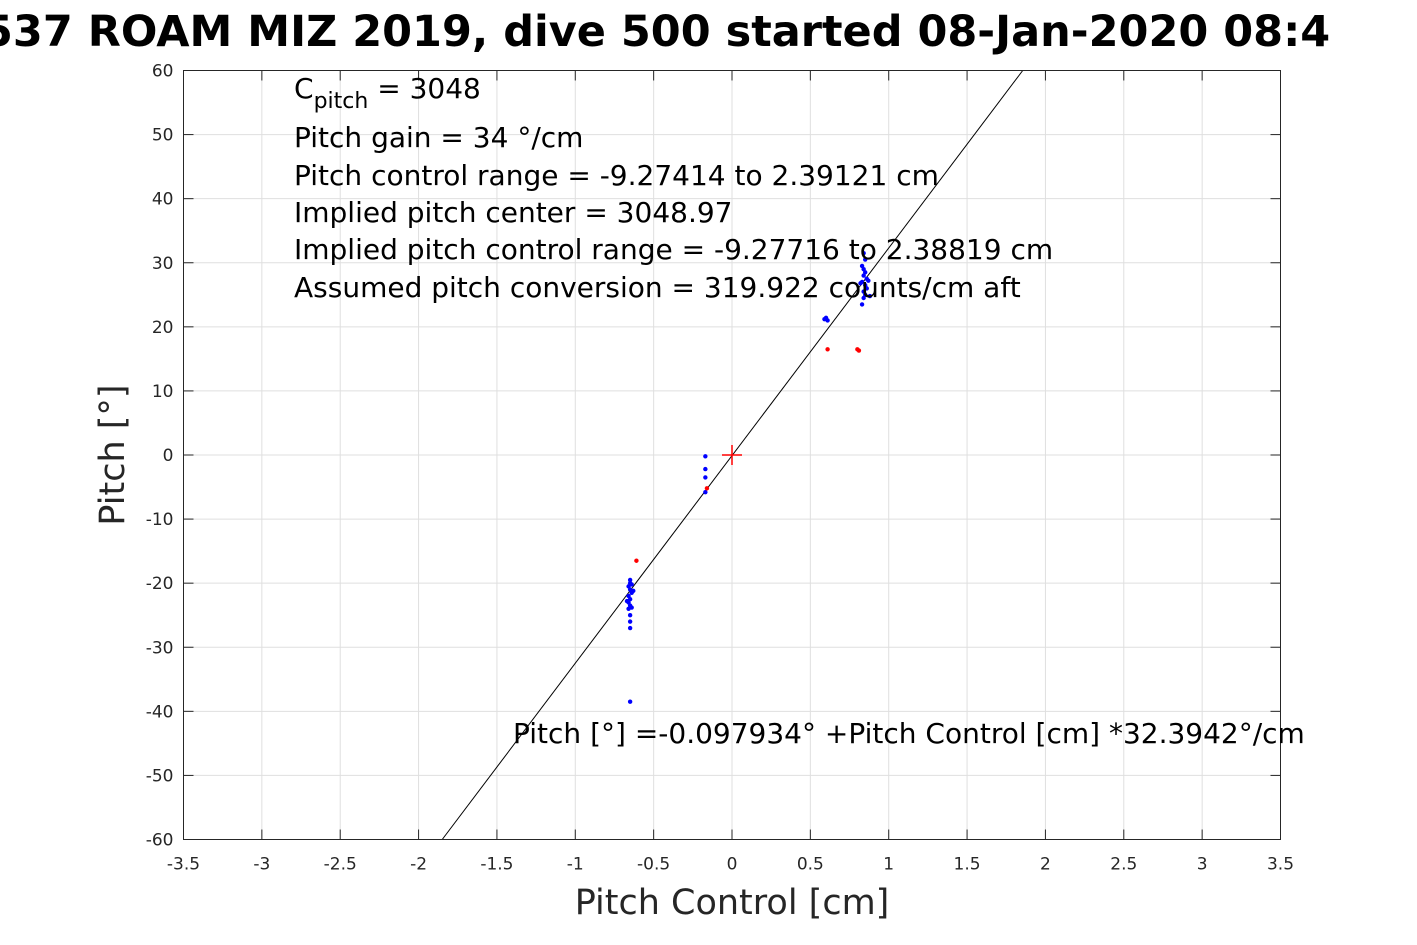  What do you see at coordinates (163, 72) in the screenshot?
I see `y-tick-label: 60` at bounding box center [163, 72].